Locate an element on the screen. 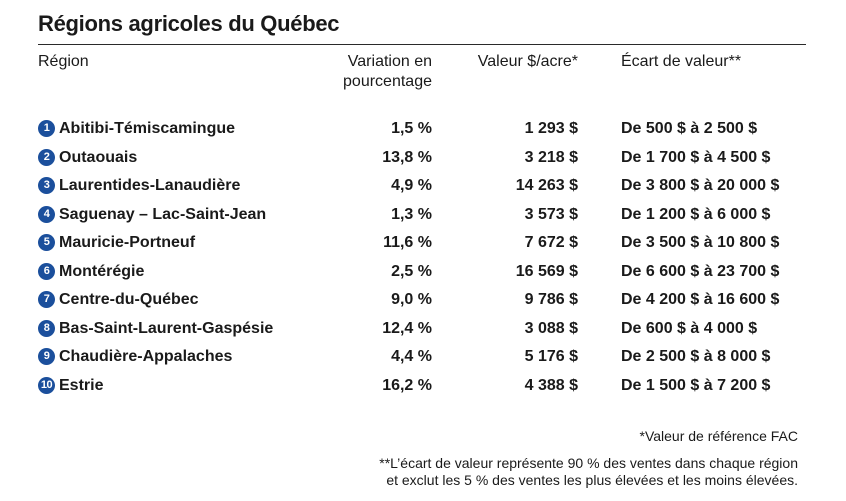  region-valeur: 3 088 $ is located at coordinates (551, 328).